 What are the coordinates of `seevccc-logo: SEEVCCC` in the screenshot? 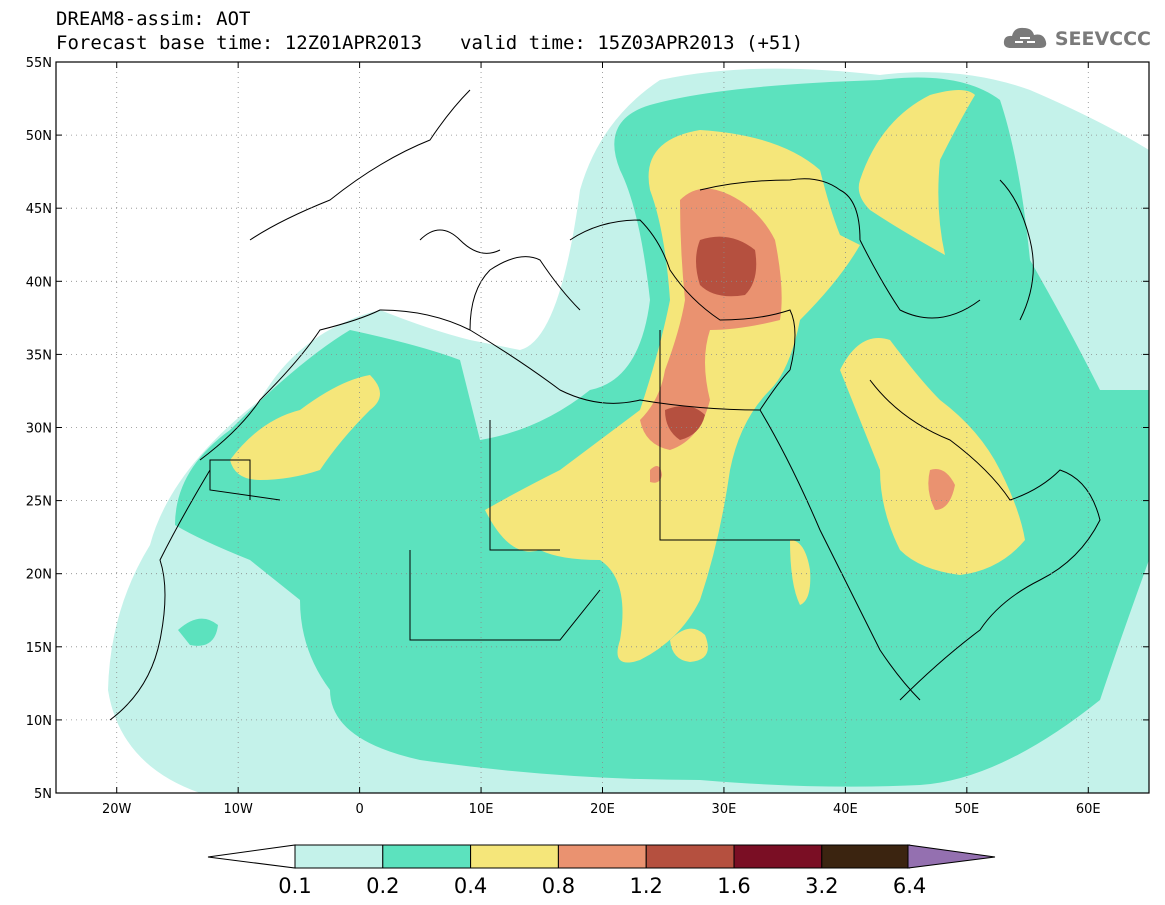 It's located at (1076, 39).